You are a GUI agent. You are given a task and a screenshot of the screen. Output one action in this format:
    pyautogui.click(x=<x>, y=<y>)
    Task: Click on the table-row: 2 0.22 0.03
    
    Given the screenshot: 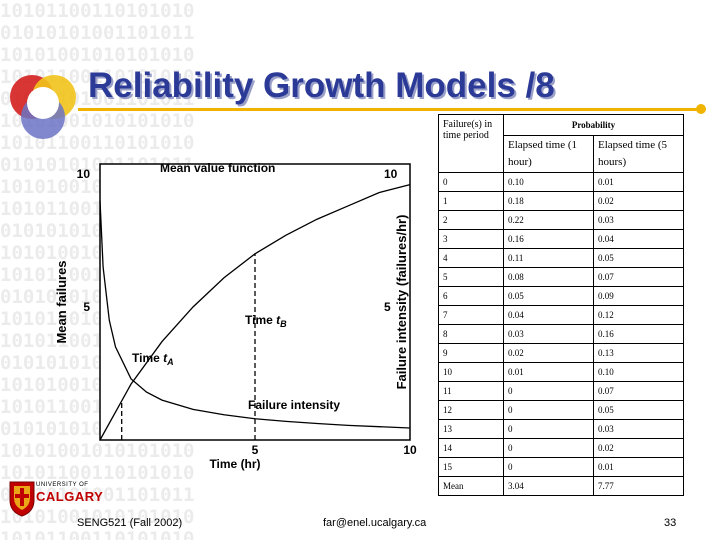 What is the action you would take?
    pyautogui.click(x=561, y=220)
    